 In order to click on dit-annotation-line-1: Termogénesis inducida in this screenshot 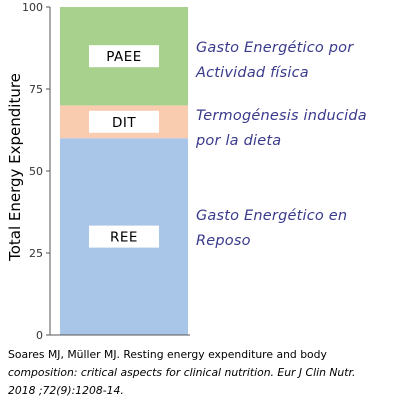, I will do `click(281, 116)`.